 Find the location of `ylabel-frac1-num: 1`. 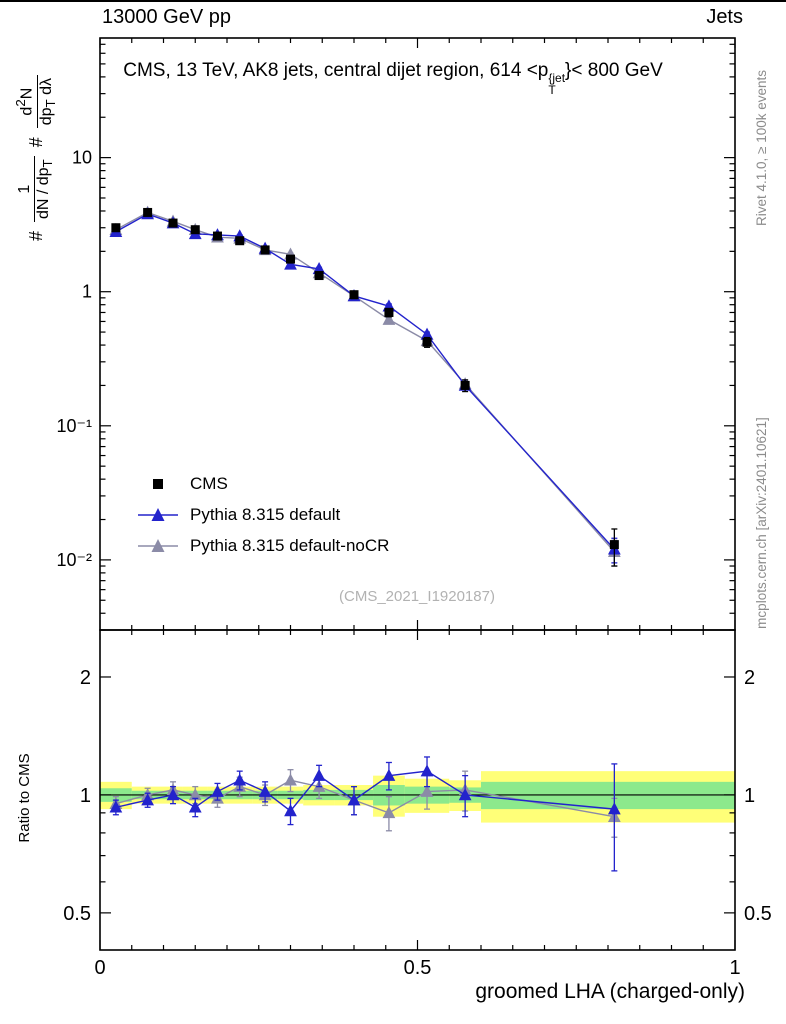

ylabel-frac1-num: 1 is located at coordinates (25, 189).